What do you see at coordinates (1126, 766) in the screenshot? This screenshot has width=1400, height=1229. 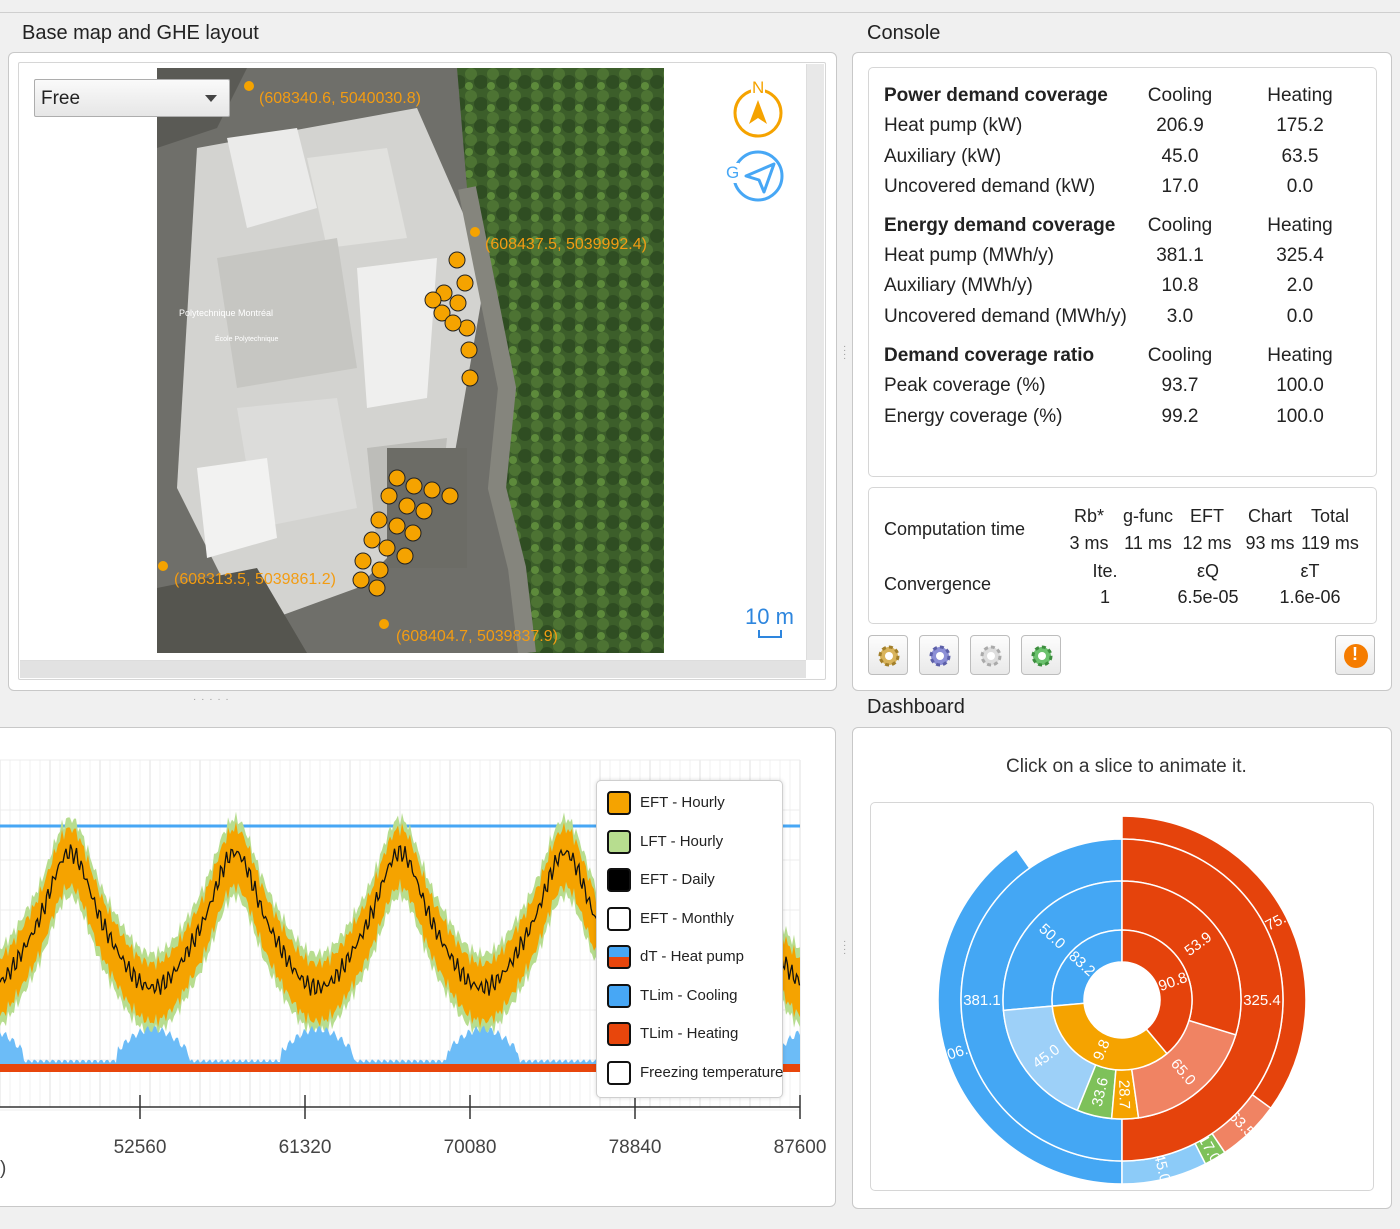 I see `dashboard-hint: Click on a slice to animate it.` at bounding box center [1126, 766].